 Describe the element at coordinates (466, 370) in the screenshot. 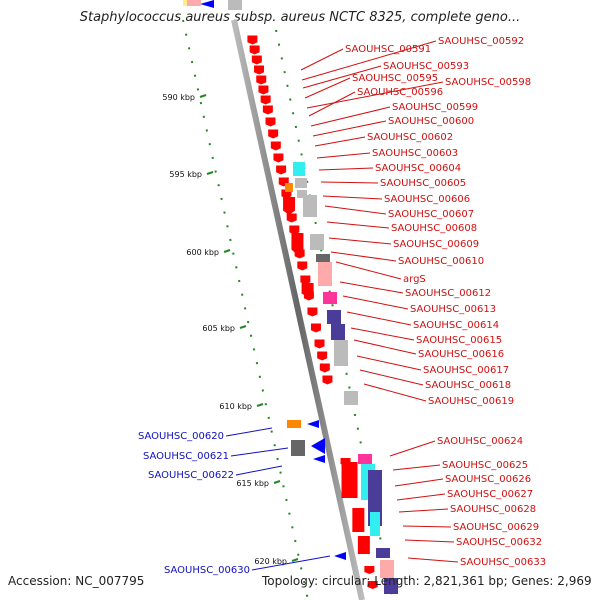

I see `gene-label-forward: SAOUHSC_00617` at that location.